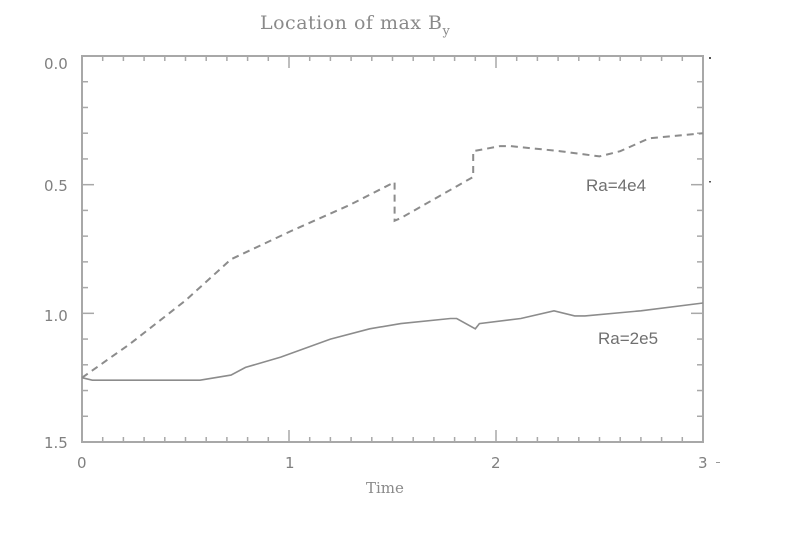 This screenshot has width=793, height=535. Describe the element at coordinates (628, 338) in the screenshot. I see `annotation-ra-2e5: Ra=2e5` at that location.